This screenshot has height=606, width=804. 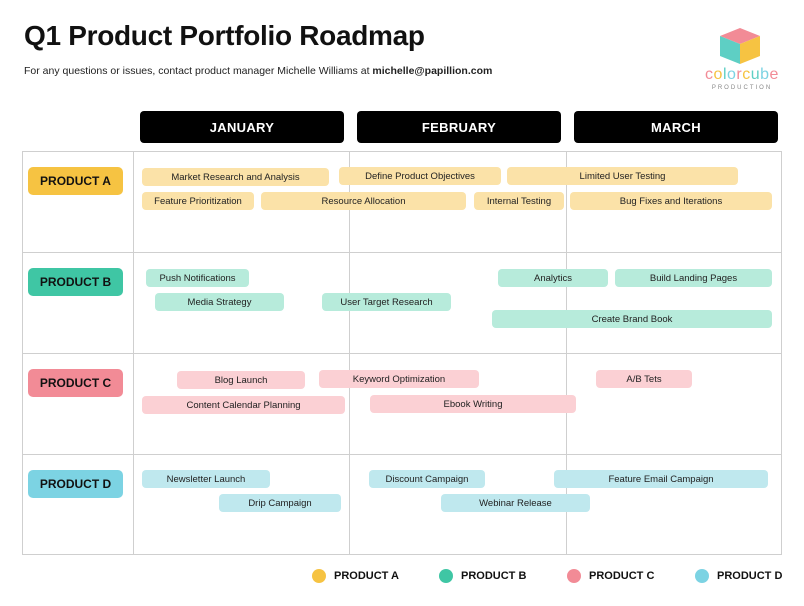 What do you see at coordinates (219, 302) in the screenshot?
I see `task-bar: Media Strategy` at bounding box center [219, 302].